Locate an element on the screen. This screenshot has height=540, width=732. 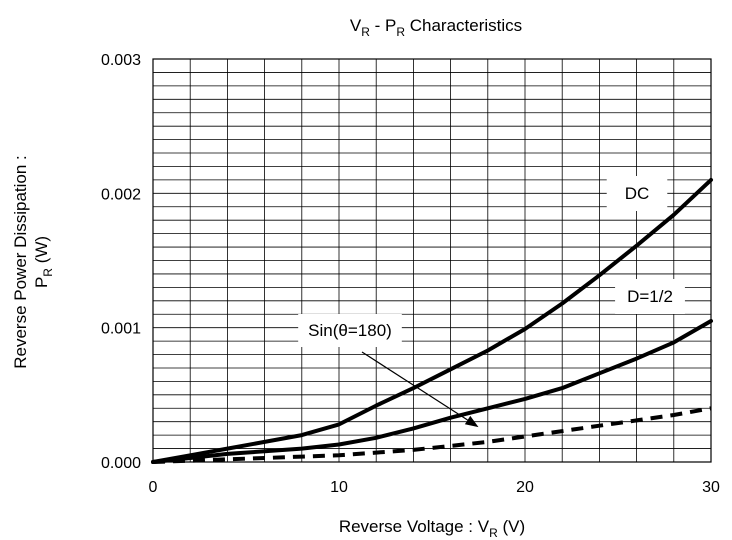
y-tick-label: 0.003 is located at coordinates (121, 60).